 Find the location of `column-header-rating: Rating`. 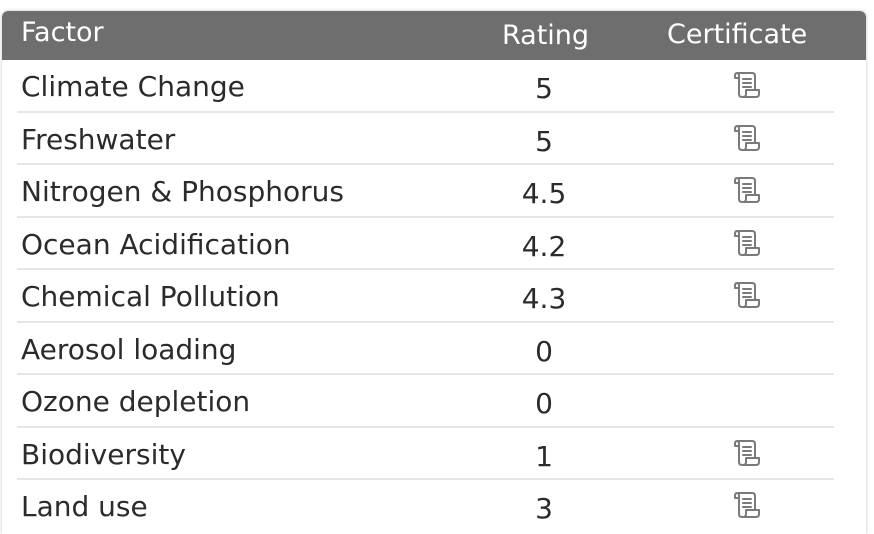

column-header-rating: Rating is located at coordinates (546, 35).